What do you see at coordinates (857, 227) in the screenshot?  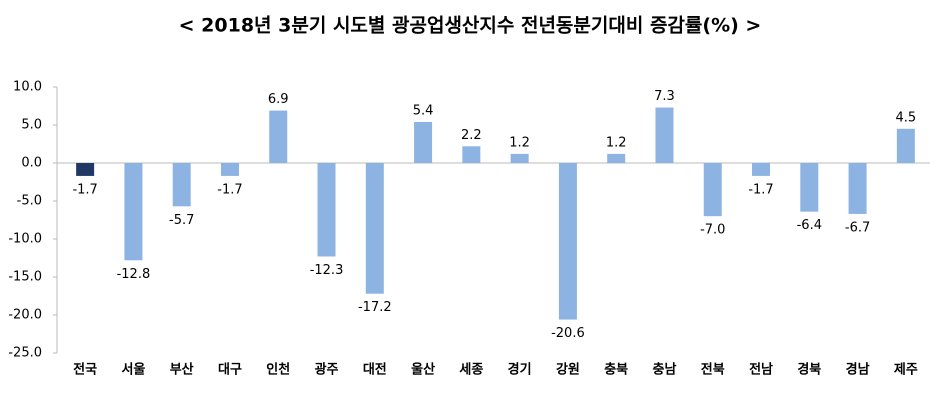 I see `data-label: -6.7` at bounding box center [857, 227].